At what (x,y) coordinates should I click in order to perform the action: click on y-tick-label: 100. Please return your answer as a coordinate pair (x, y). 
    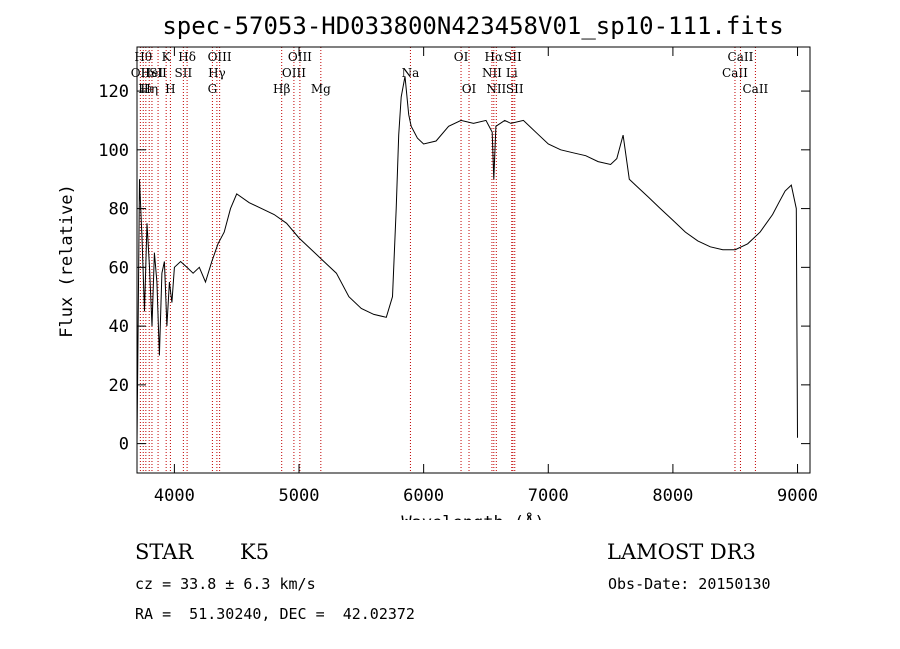
    Looking at the image, I should click on (113, 151).